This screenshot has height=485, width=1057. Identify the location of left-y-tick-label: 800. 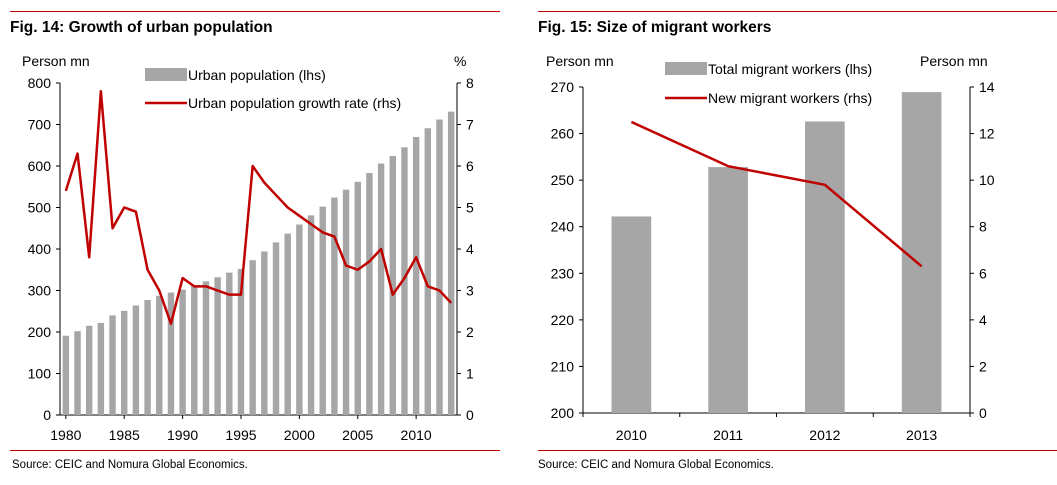
(40, 83).